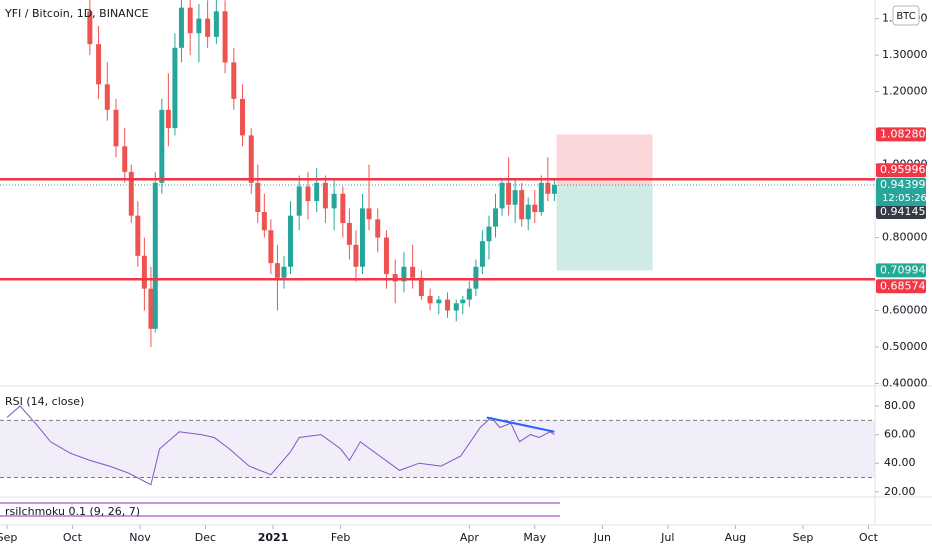  I want to click on rsi-line, so click(280, 445).